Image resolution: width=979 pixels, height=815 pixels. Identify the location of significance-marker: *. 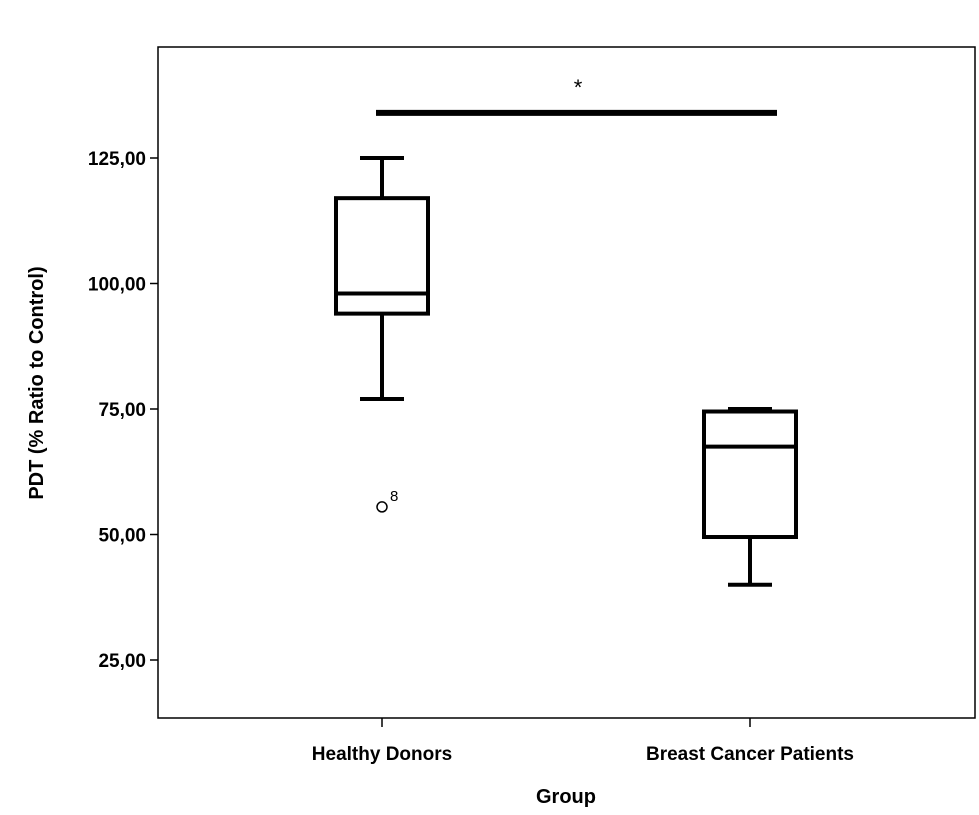
(576, 95).